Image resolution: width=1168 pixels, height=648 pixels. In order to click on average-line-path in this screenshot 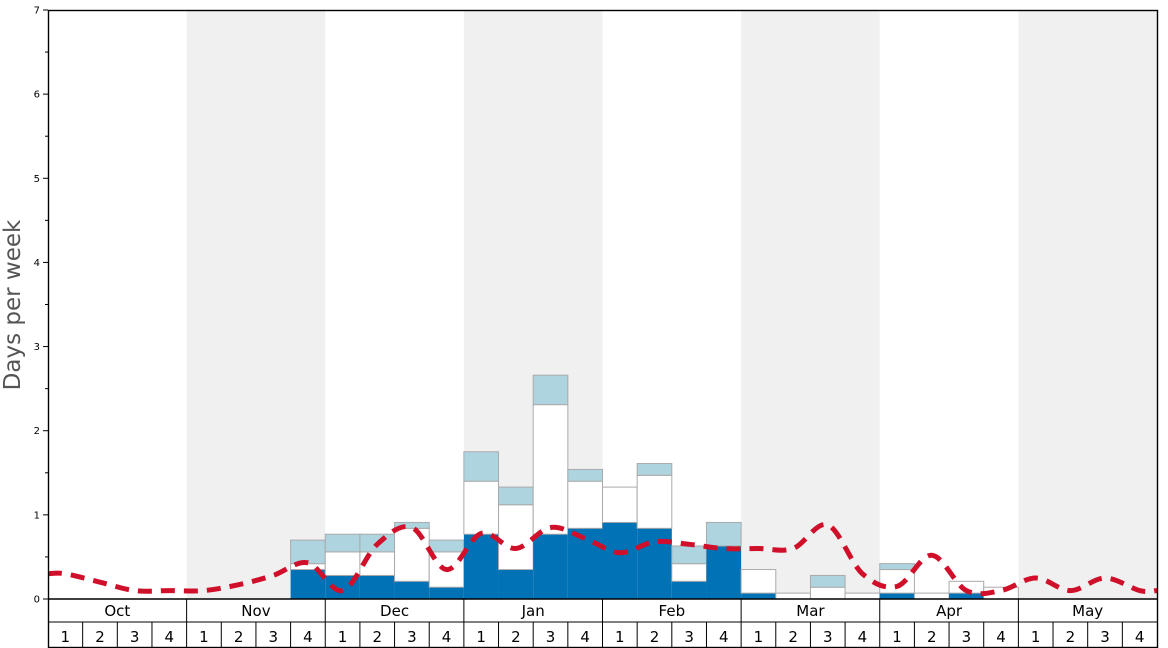, I will do `click(602, 559)`.